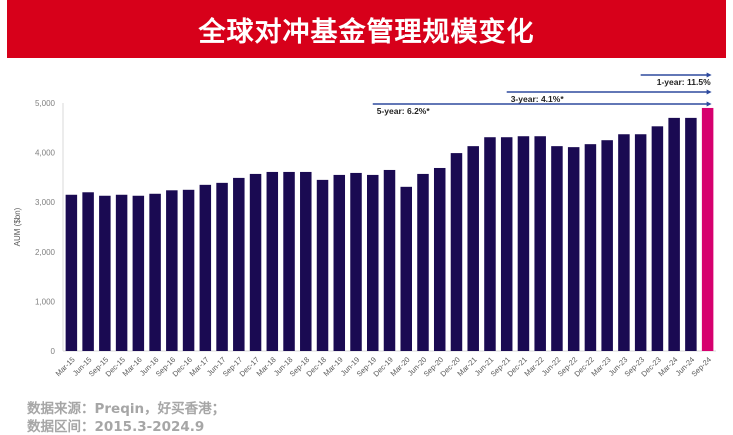 Image resolution: width=733 pixels, height=435 pixels. I want to click on data-source-note: 数据来源：Preqin，好买香港；, so click(126, 409).